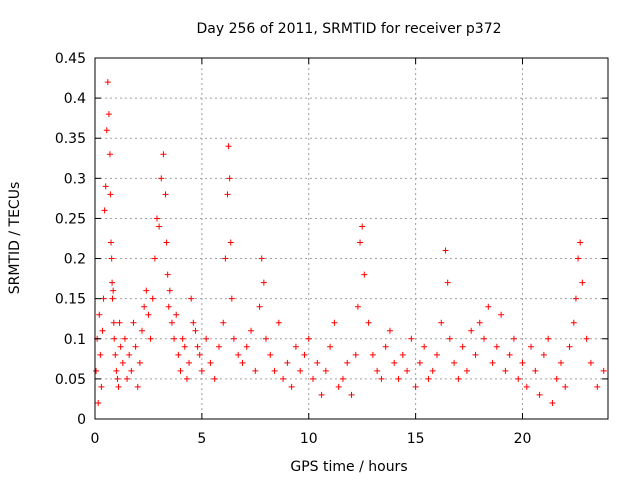  What do you see at coordinates (75, 99) in the screenshot?
I see `y-tick-label: 0.4` at bounding box center [75, 99].